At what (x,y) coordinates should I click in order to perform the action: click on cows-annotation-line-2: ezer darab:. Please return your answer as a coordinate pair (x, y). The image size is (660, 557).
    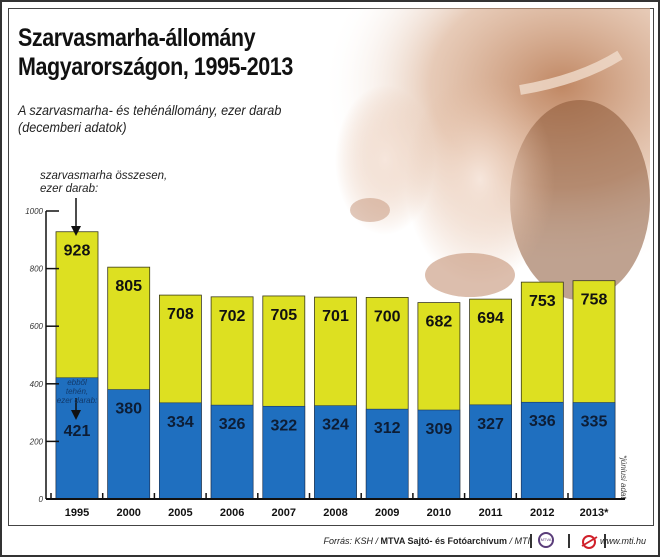
    Looking at the image, I should click on (77, 400).